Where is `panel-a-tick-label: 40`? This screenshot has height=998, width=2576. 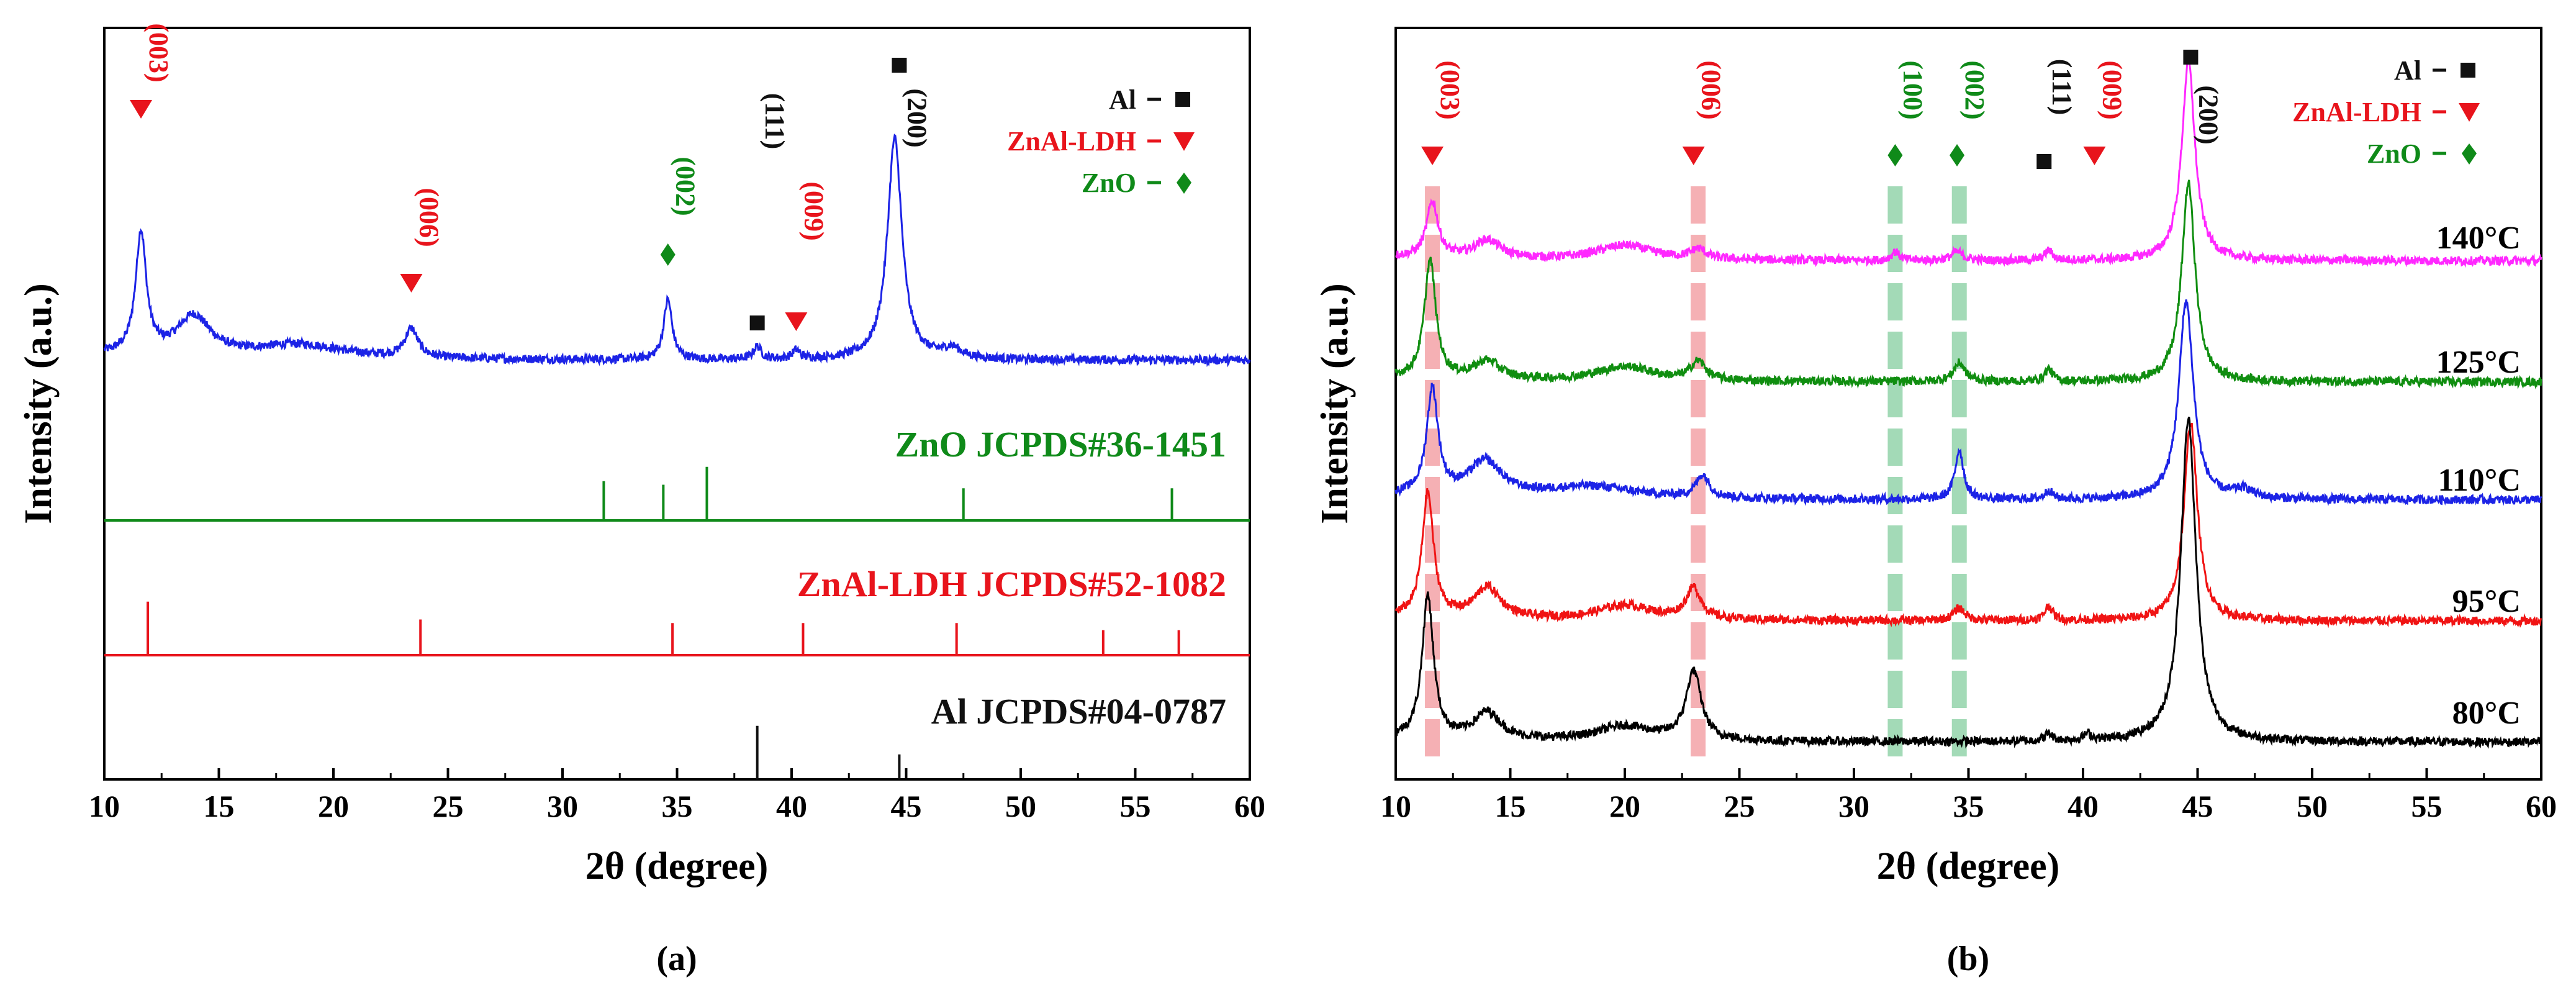
panel-a-tick-label: 40 is located at coordinates (791, 806).